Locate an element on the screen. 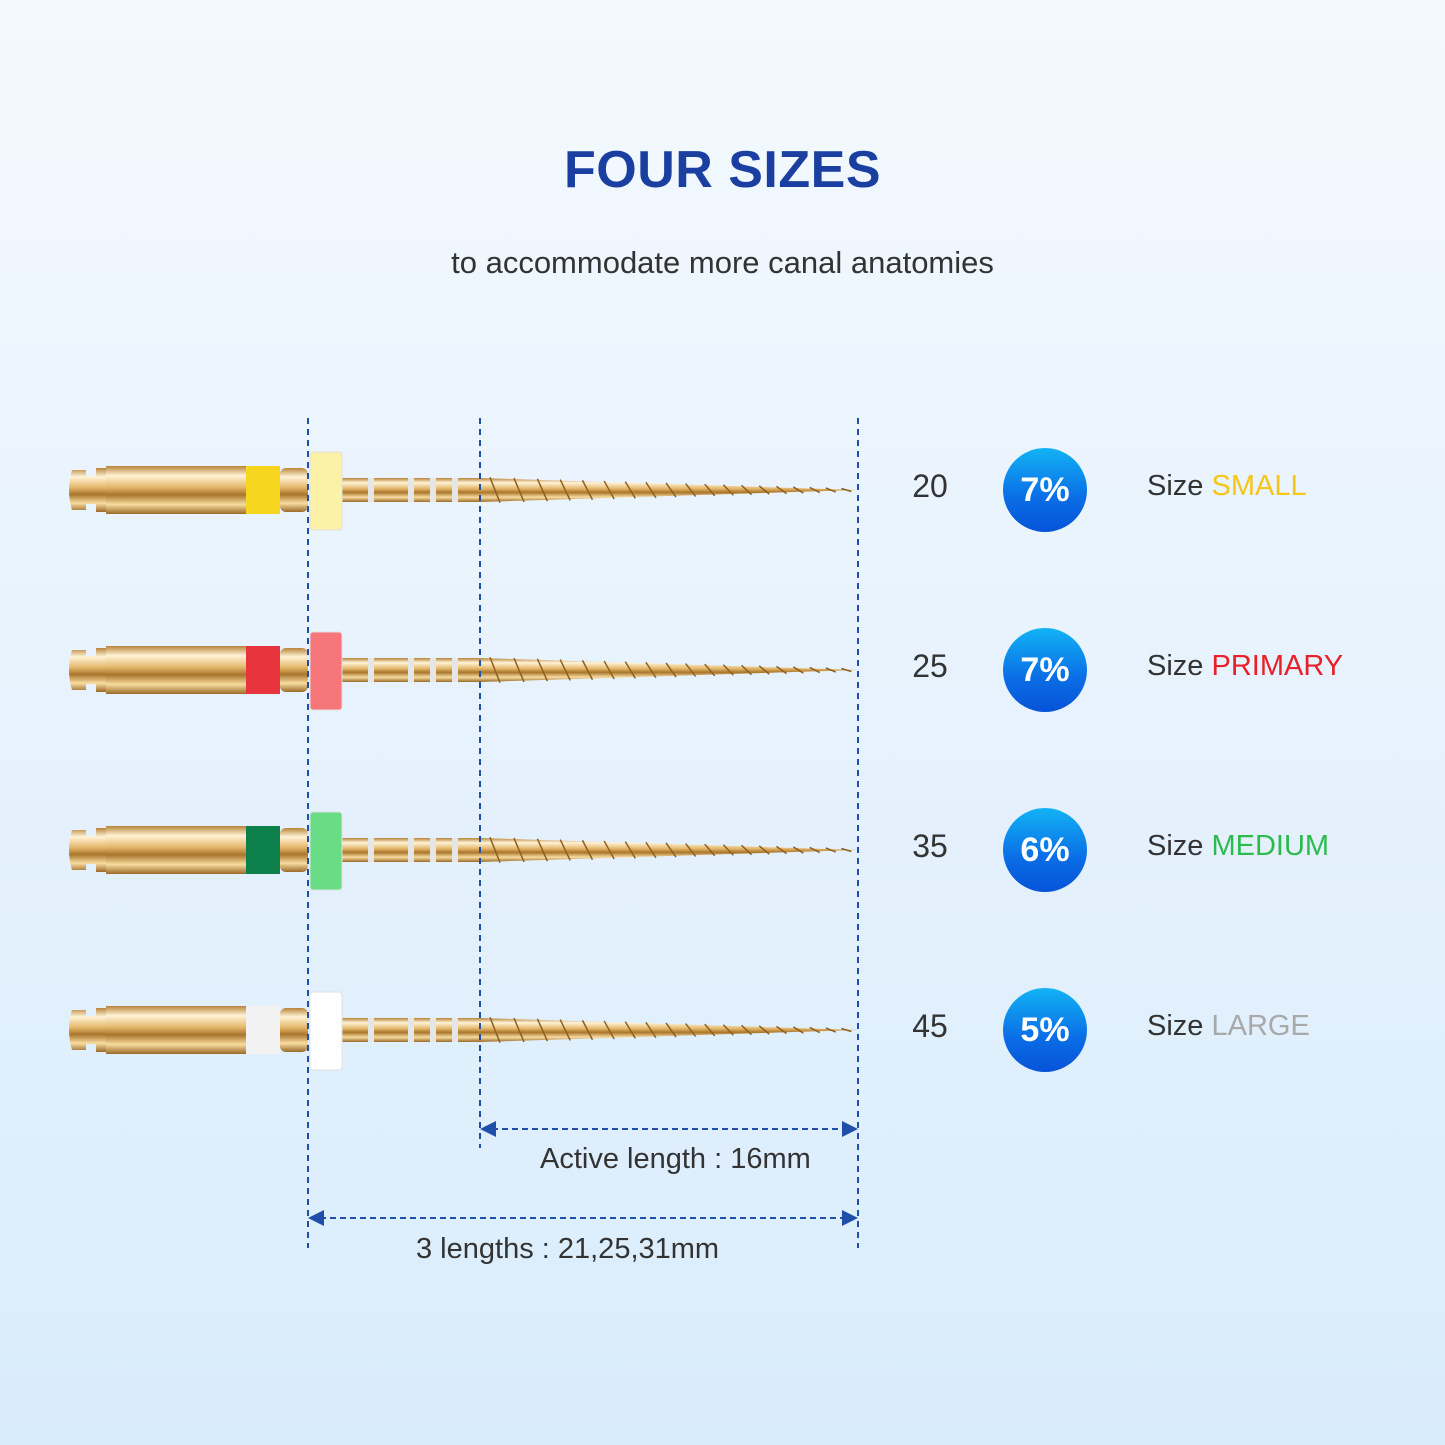 This screenshot has height=1445, width=1445. size-name: MEDIUM is located at coordinates (1270, 846).